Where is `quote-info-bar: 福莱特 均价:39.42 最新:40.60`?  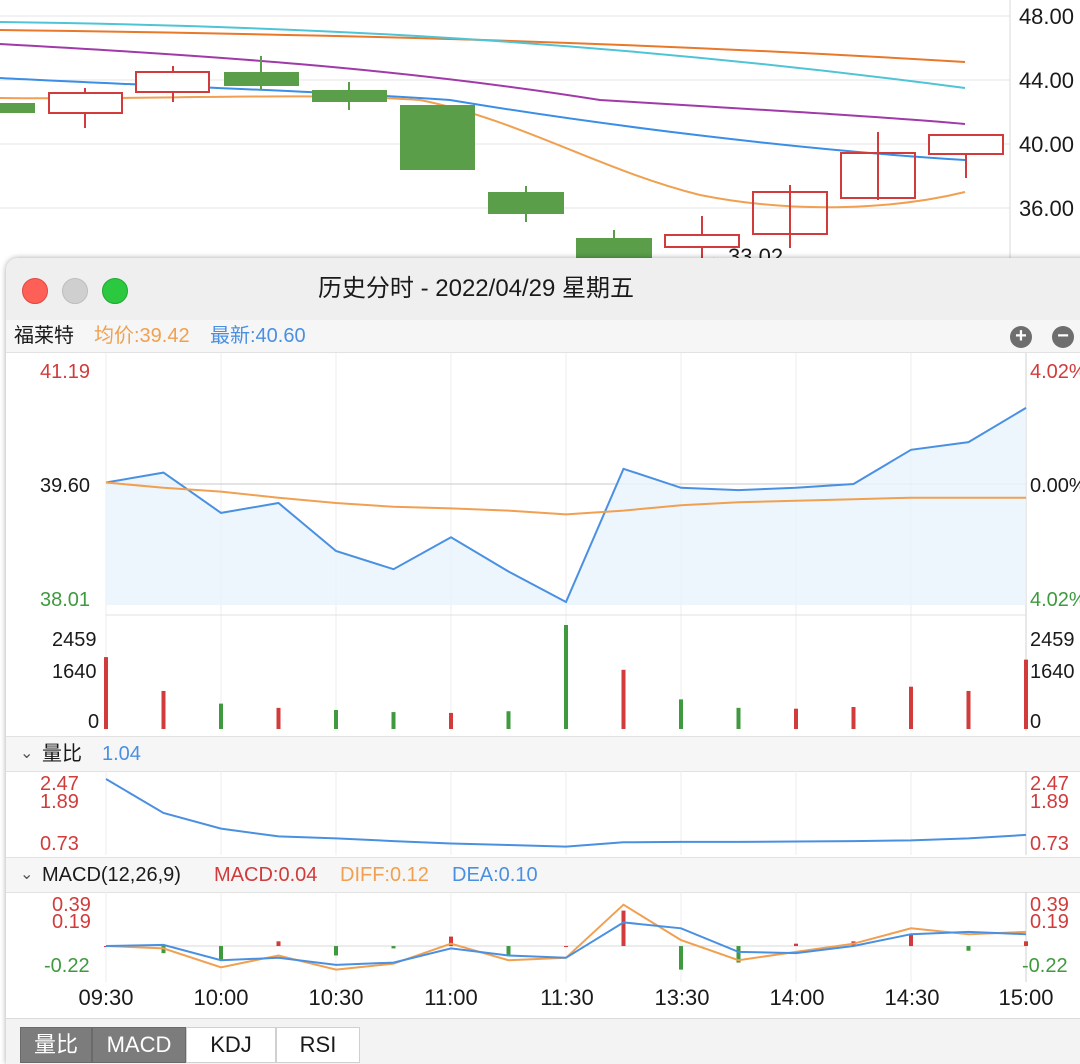 quote-info-bar: 福莱特 均价:39.42 最新:40.60 is located at coordinates (543, 336).